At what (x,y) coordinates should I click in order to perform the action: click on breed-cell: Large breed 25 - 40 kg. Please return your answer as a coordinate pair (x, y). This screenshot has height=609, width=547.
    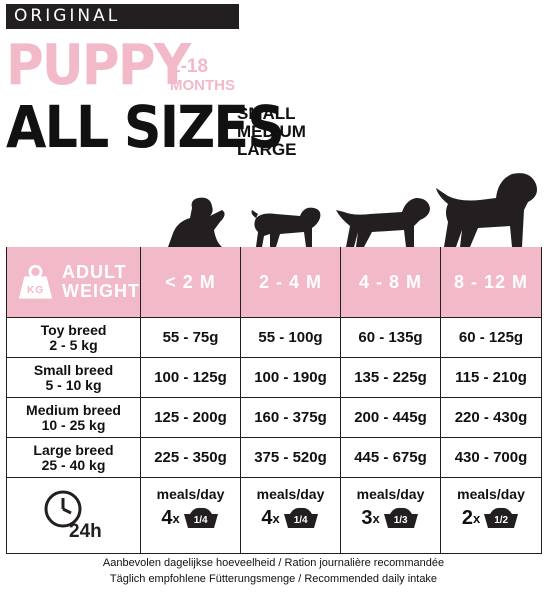
    Looking at the image, I should click on (73, 457).